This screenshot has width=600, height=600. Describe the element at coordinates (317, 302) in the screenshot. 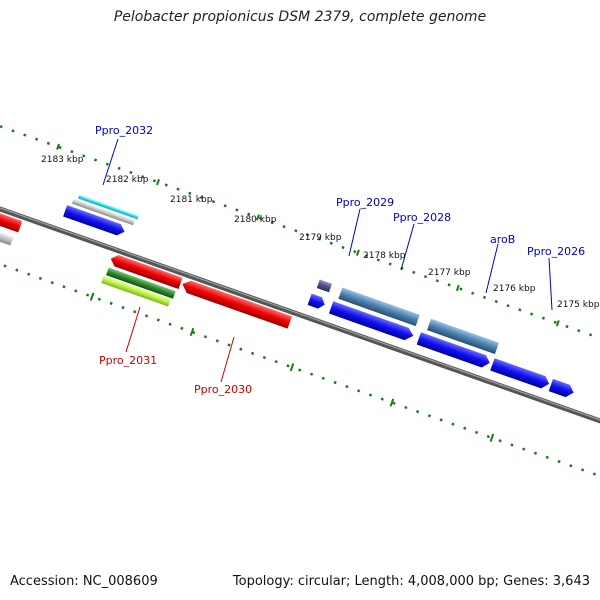

I see `gene-ppro-2029` at that location.